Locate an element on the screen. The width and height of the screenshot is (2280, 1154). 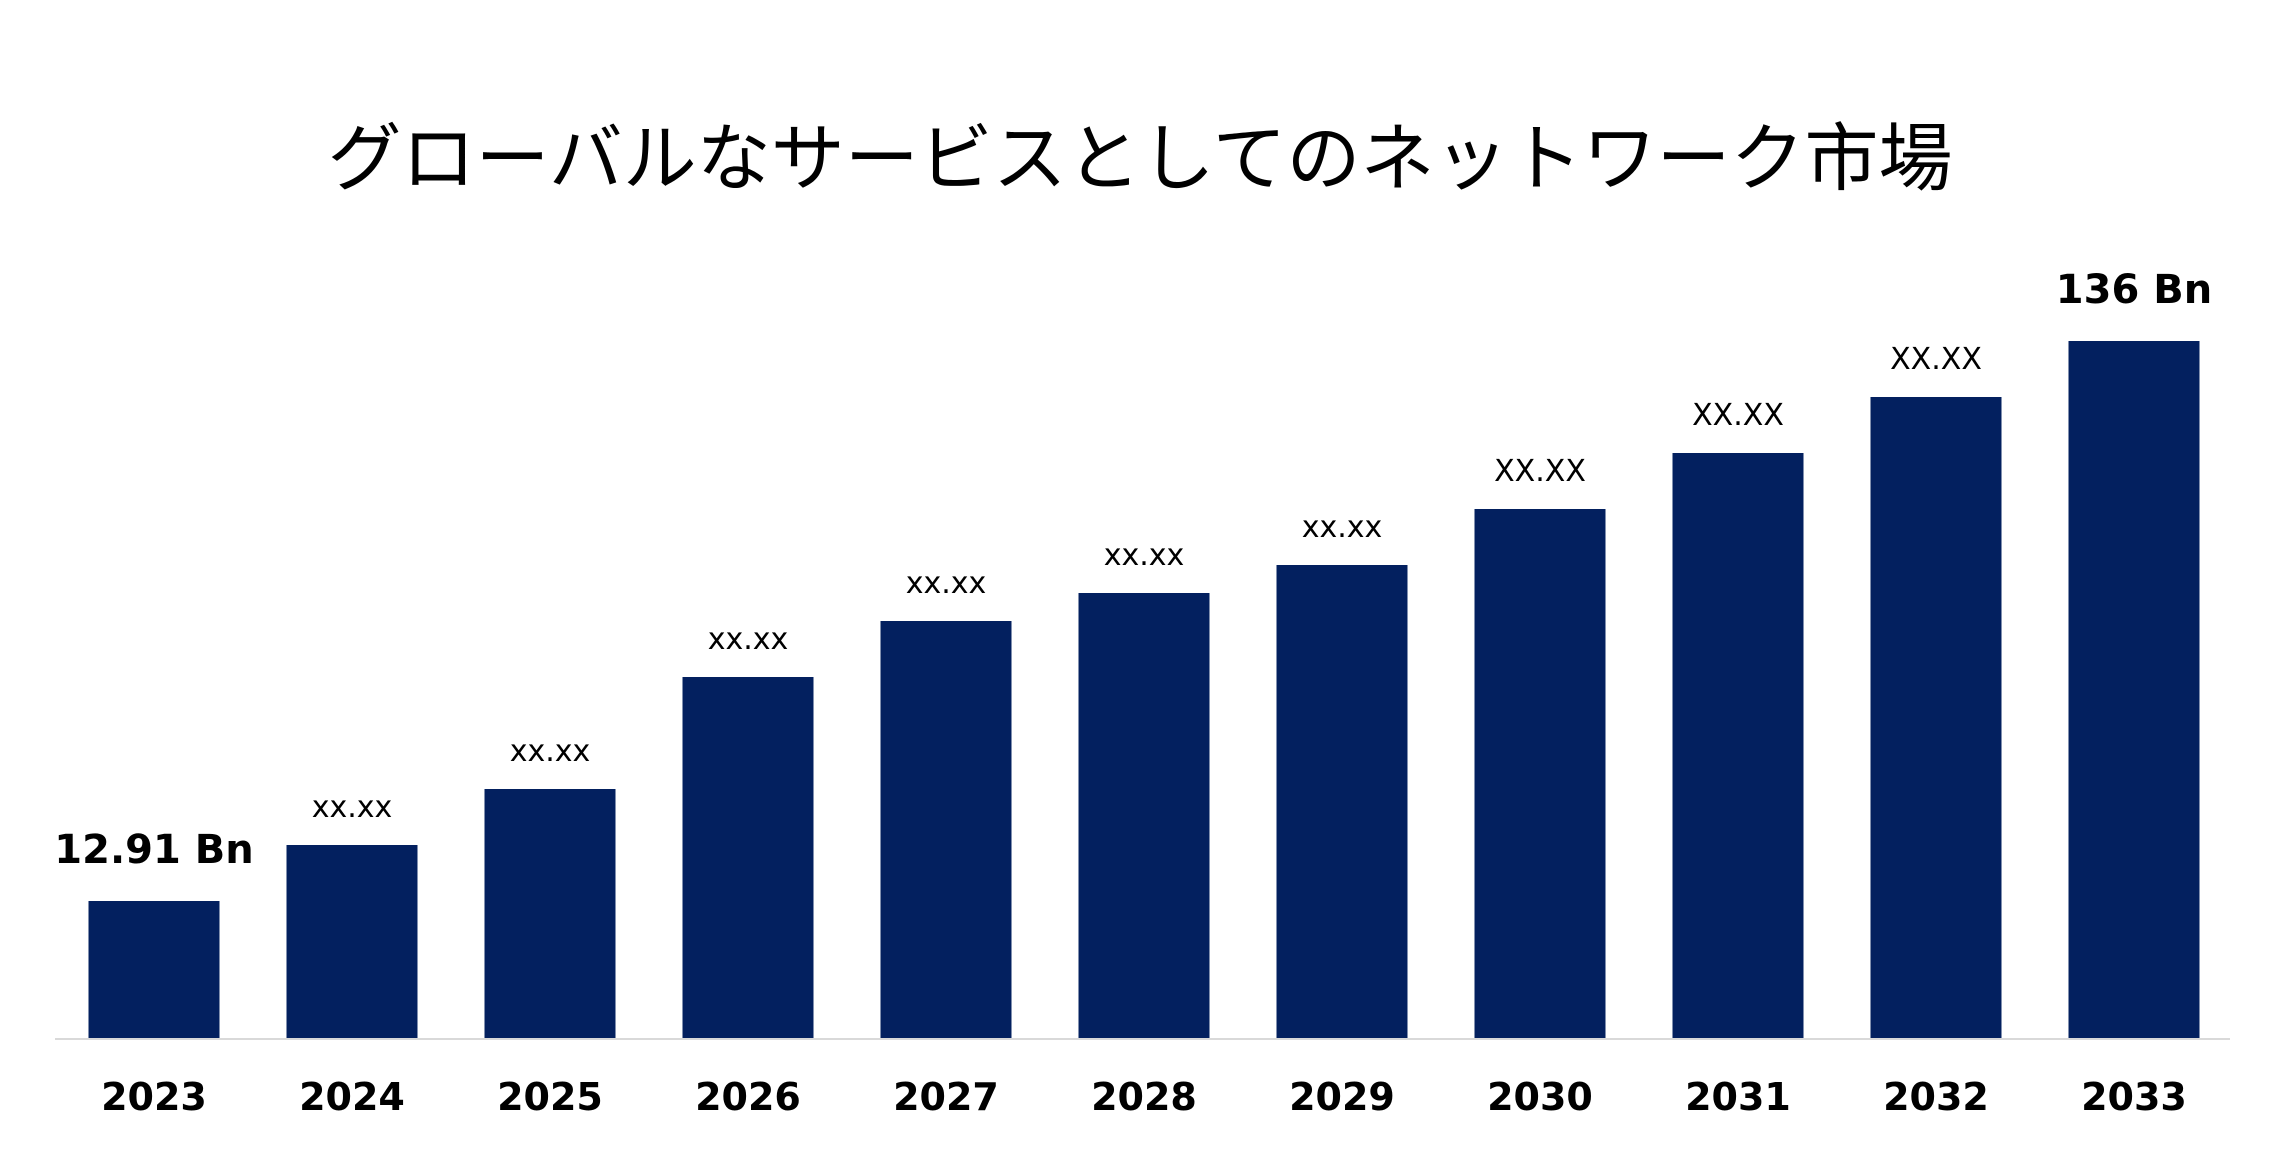
data-label-2028: xx.xx is located at coordinates (1144, 555).